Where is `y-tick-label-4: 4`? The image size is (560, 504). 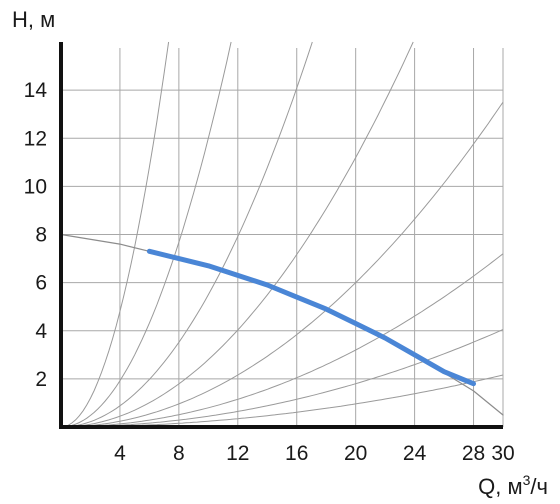 y-tick-label-4: 4 is located at coordinates (41, 331).